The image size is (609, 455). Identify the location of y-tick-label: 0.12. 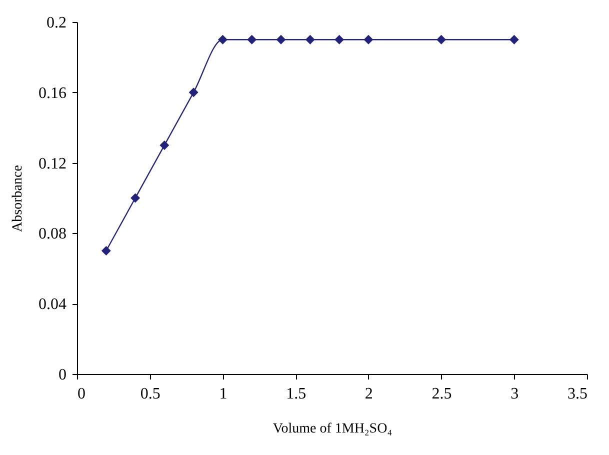
(52, 163).